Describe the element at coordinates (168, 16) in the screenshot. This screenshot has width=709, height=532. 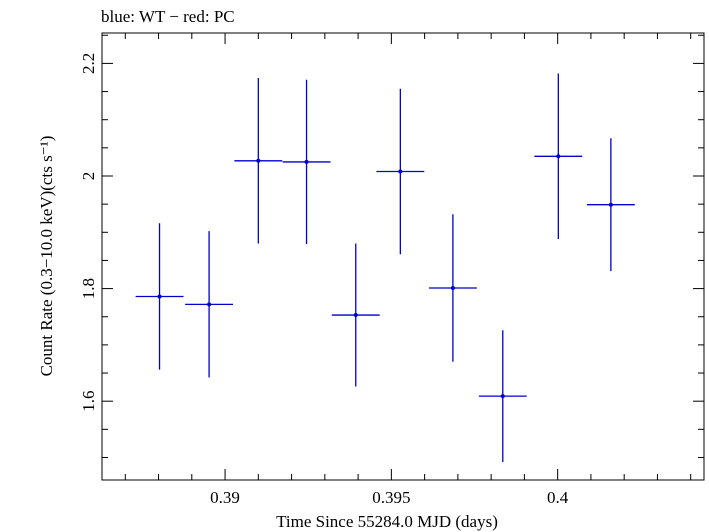
I see `chart-title: blue: WT − red: PC` at that location.